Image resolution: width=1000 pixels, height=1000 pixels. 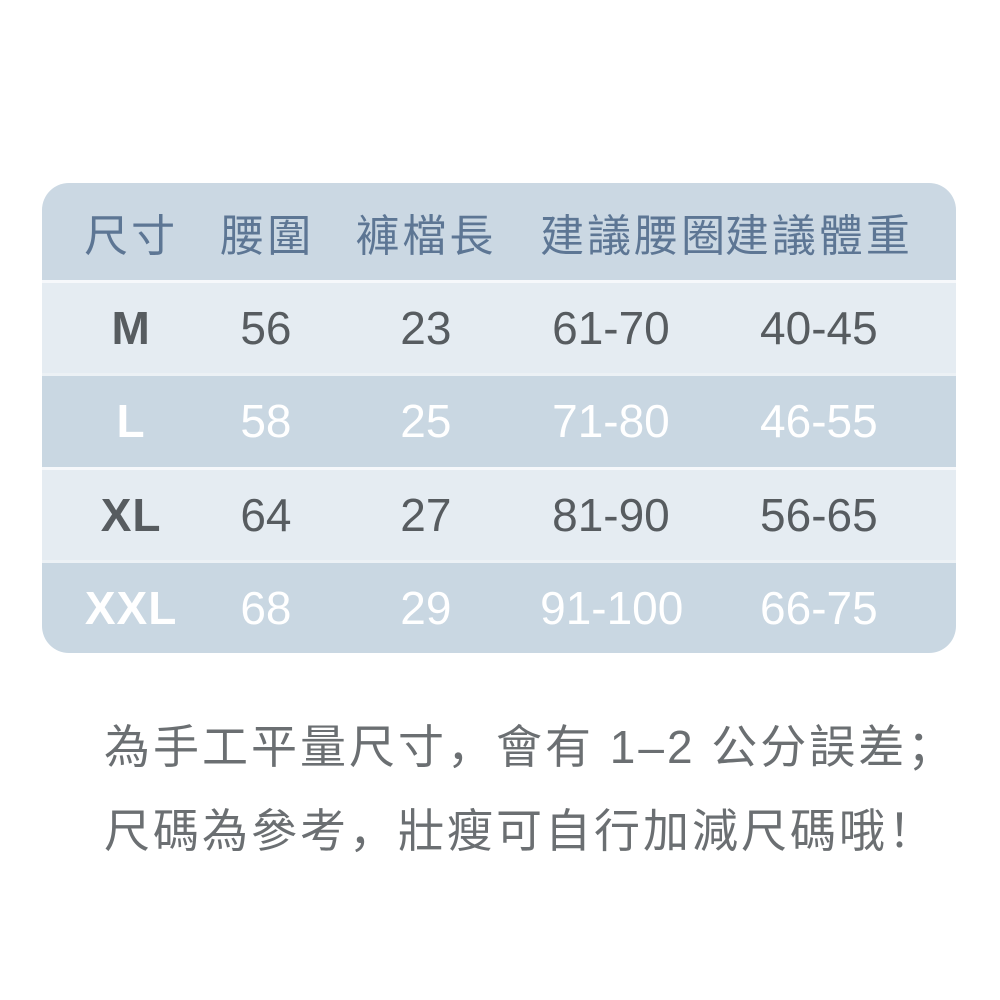 What do you see at coordinates (611, 514) in the screenshot?
I see `suggested-waist-value: 81-90` at bounding box center [611, 514].